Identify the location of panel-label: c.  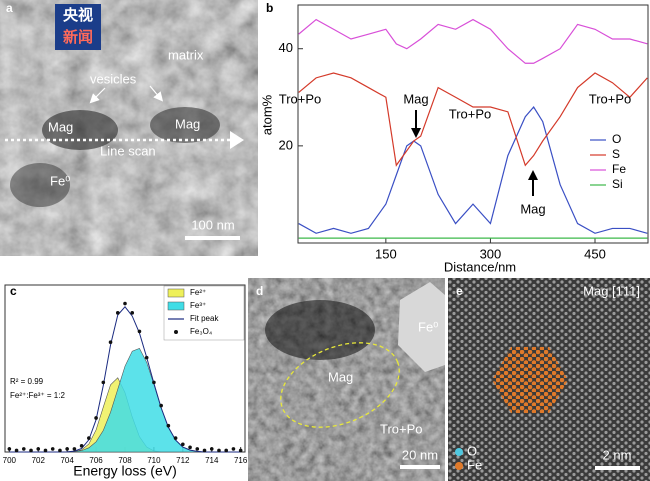
(13, 291).